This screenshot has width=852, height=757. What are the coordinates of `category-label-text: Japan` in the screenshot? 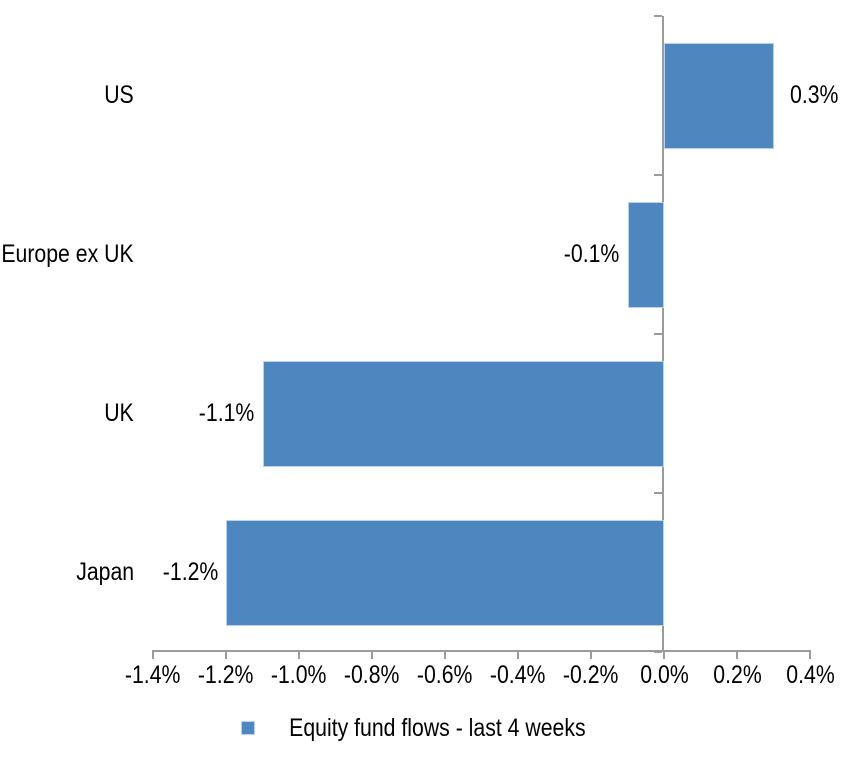 It's located at (105, 572).